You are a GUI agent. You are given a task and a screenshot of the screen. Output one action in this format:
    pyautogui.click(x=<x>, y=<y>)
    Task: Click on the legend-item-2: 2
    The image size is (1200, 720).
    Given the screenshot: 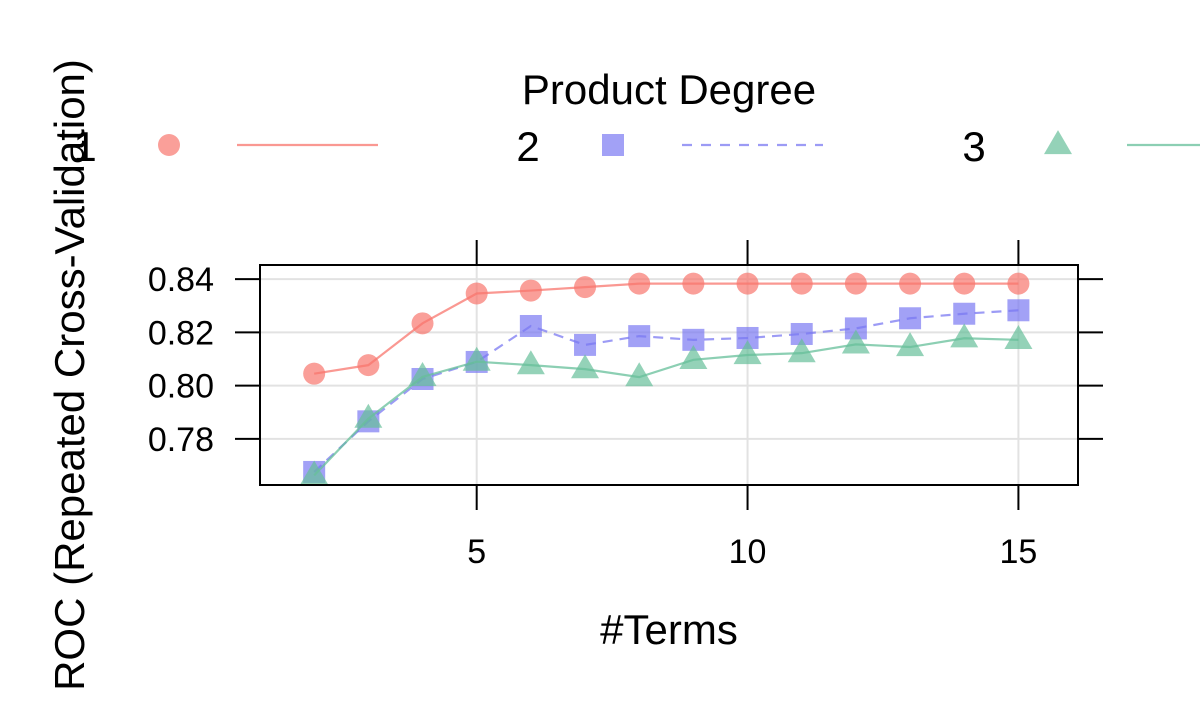 What is the action you would take?
    pyautogui.click(x=669, y=146)
    